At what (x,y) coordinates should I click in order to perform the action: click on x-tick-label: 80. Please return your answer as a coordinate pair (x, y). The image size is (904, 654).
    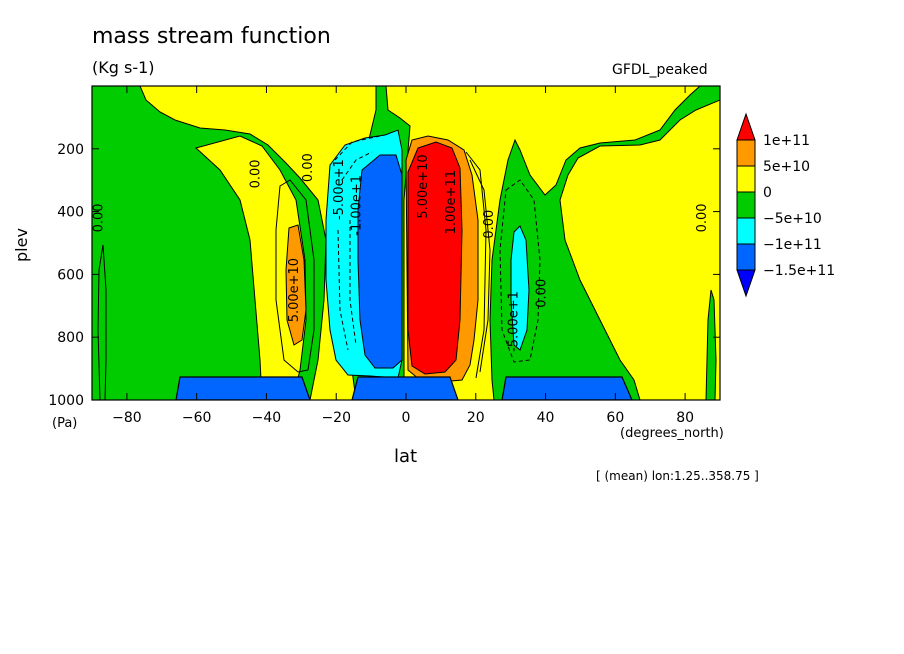
    Looking at the image, I should click on (685, 418).